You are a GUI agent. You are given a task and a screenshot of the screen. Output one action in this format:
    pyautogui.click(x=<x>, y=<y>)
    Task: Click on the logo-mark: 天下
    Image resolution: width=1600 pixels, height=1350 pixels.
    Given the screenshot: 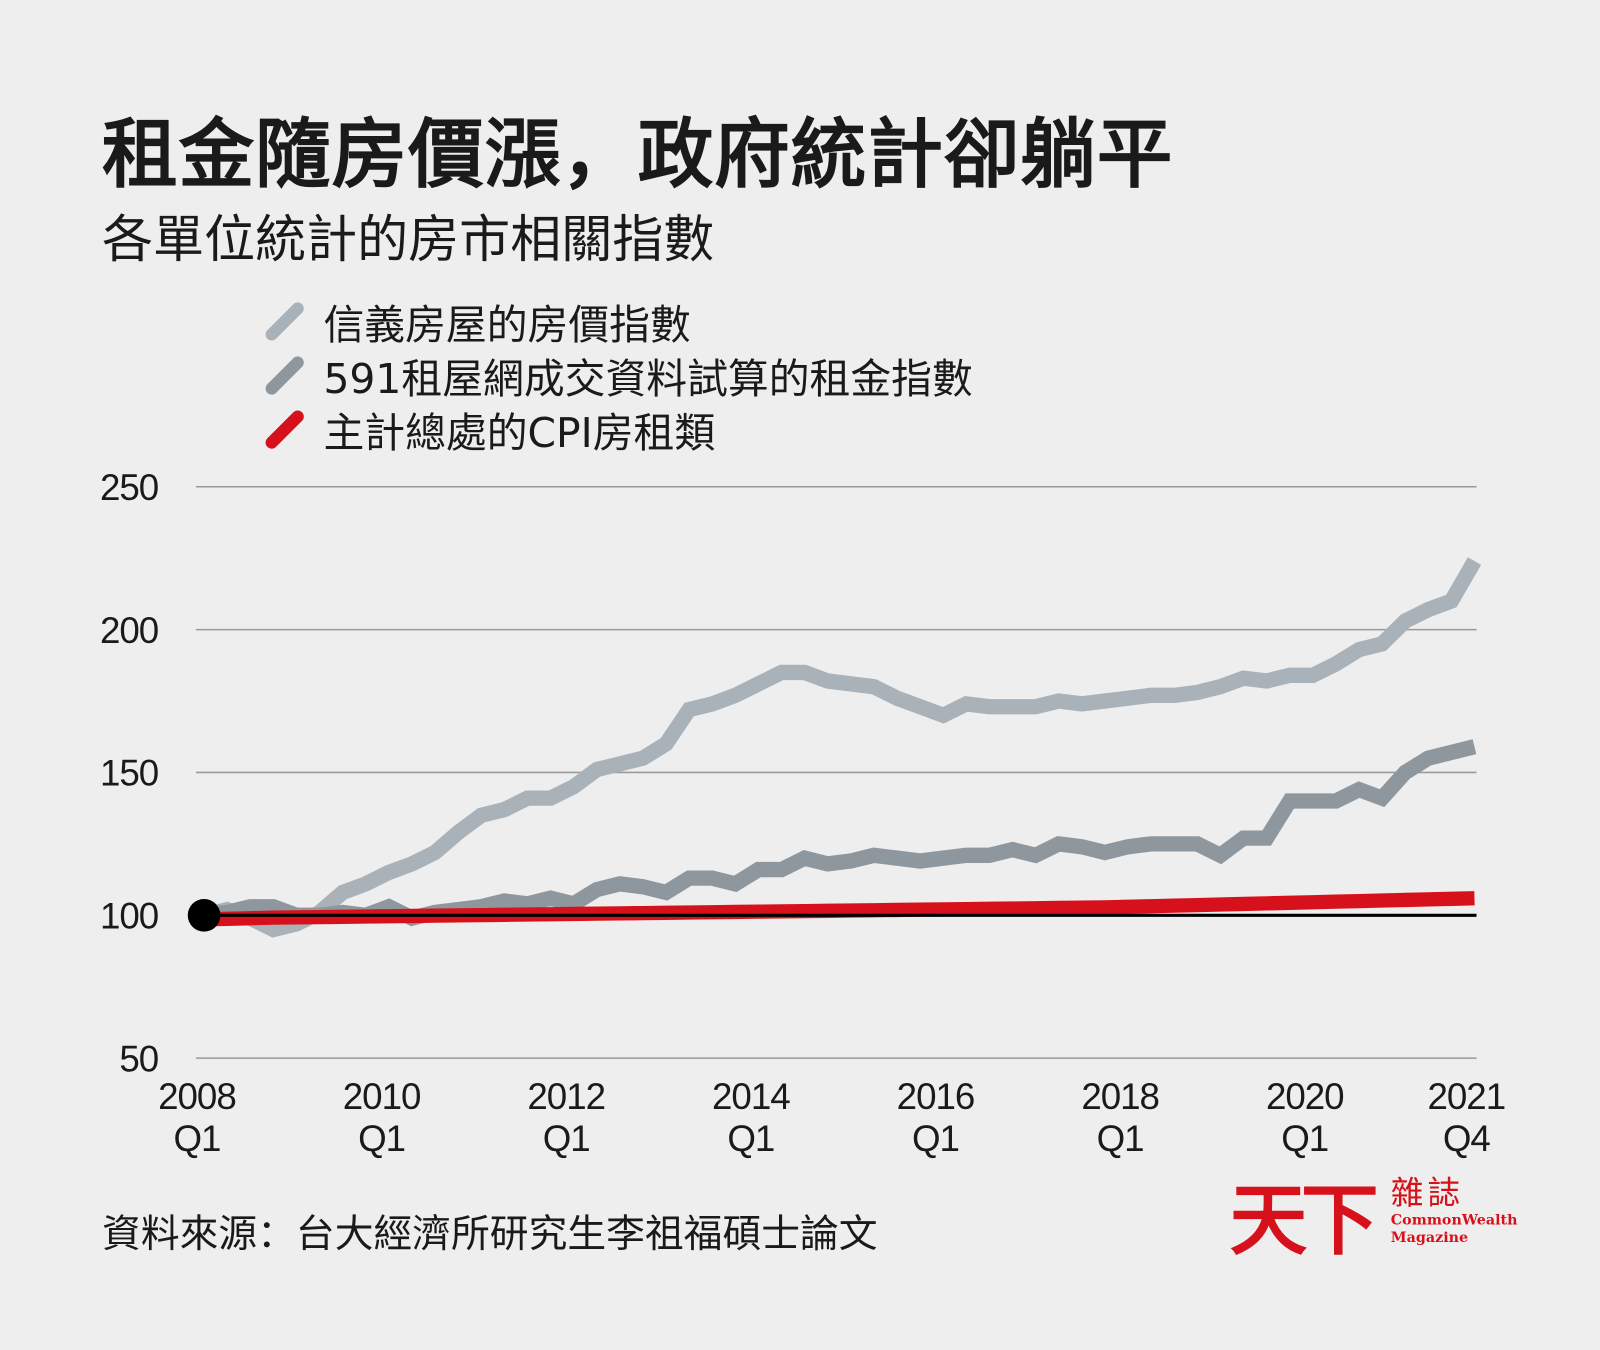 What is the action you would take?
    pyautogui.click(x=1304, y=1220)
    